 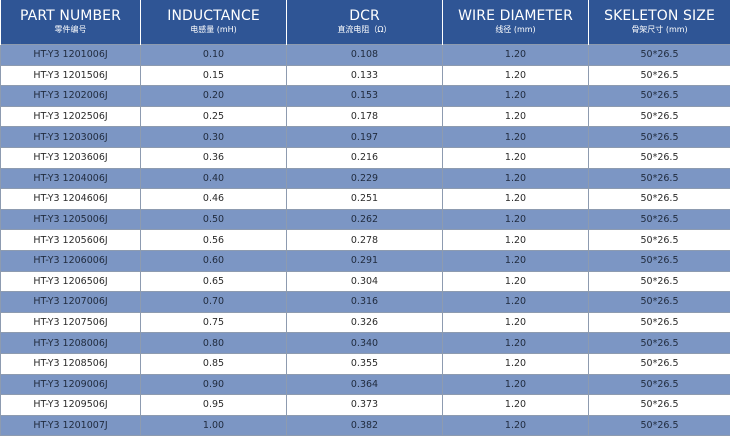 I want to click on dcr-cell: 0.304, so click(x=364, y=281).